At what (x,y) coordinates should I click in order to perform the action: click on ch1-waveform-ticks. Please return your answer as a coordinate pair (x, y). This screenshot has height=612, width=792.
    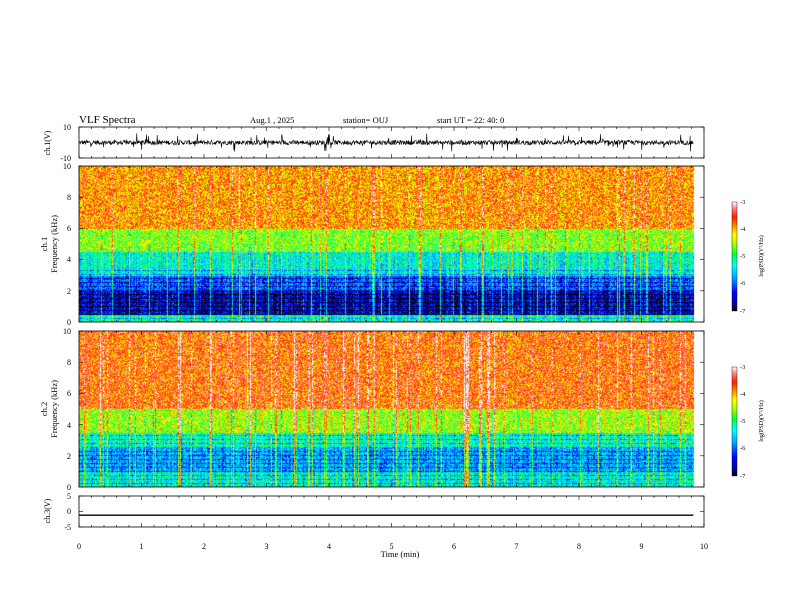
    Looking at the image, I should click on (391, 142).